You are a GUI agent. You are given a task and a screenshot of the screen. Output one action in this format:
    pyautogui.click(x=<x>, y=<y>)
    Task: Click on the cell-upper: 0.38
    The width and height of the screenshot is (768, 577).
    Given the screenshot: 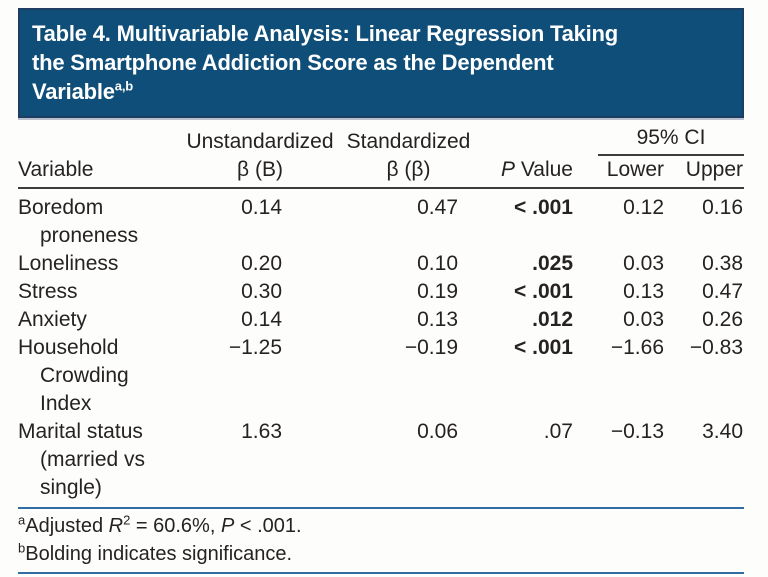 What is the action you would take?
    pyautogui.click(x=722, y=263)
    